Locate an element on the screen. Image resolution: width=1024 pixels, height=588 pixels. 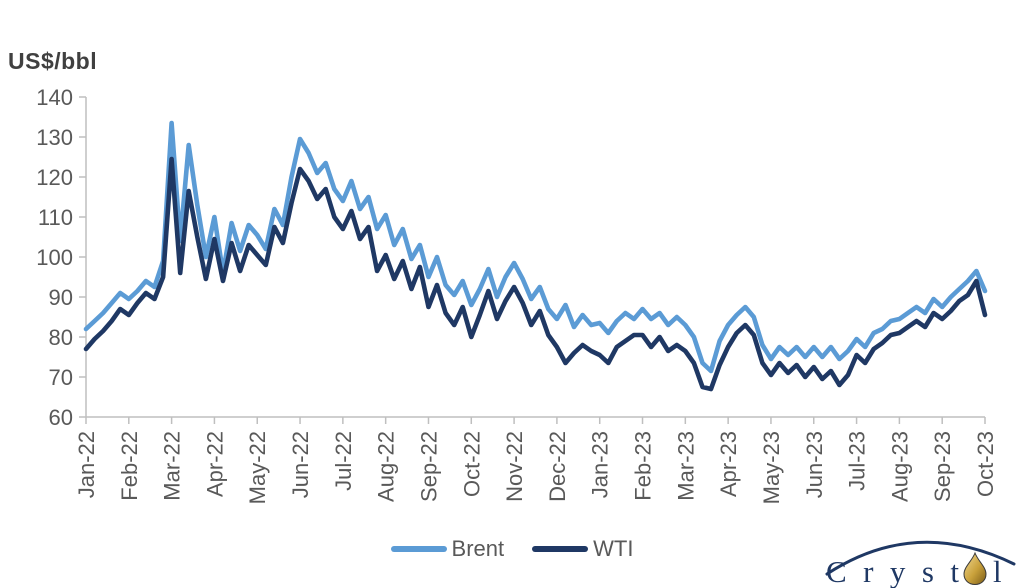
x-axis-label-Jan-23: Jan-23 is located at coordinates (600, 464).